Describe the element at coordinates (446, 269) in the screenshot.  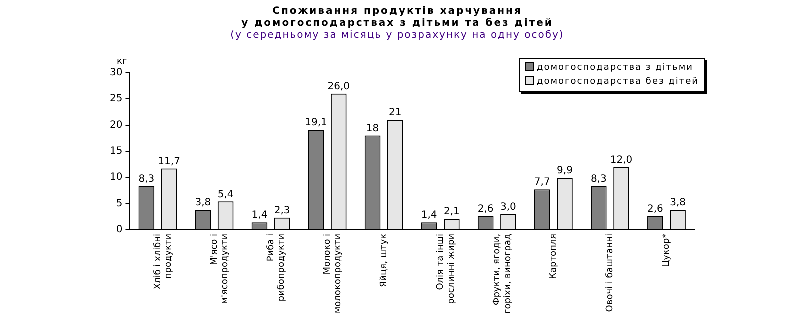
I see `x-tick-label: Олія та інші рослинні жири` at that location.